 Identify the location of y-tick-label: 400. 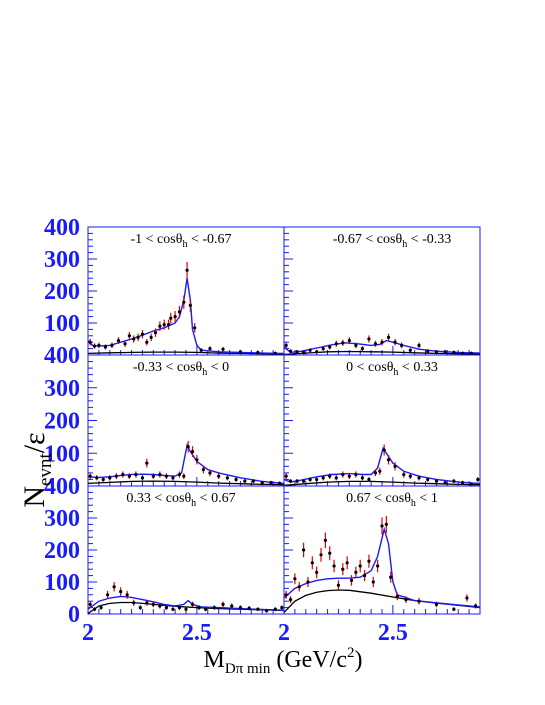
(62, 487).